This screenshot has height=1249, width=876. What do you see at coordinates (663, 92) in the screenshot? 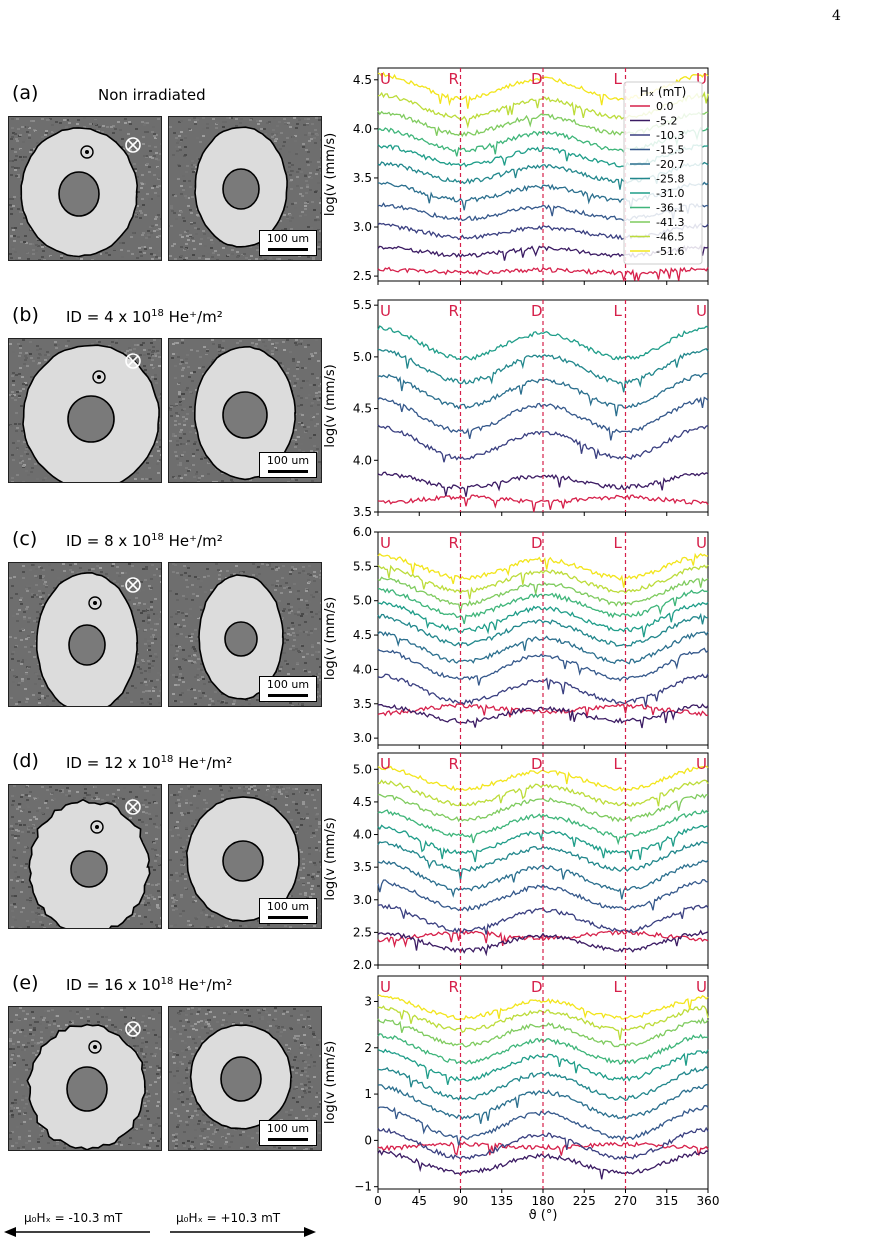
I see `legend-title: Hₓ (mT)` at bounding box center [663, 92].